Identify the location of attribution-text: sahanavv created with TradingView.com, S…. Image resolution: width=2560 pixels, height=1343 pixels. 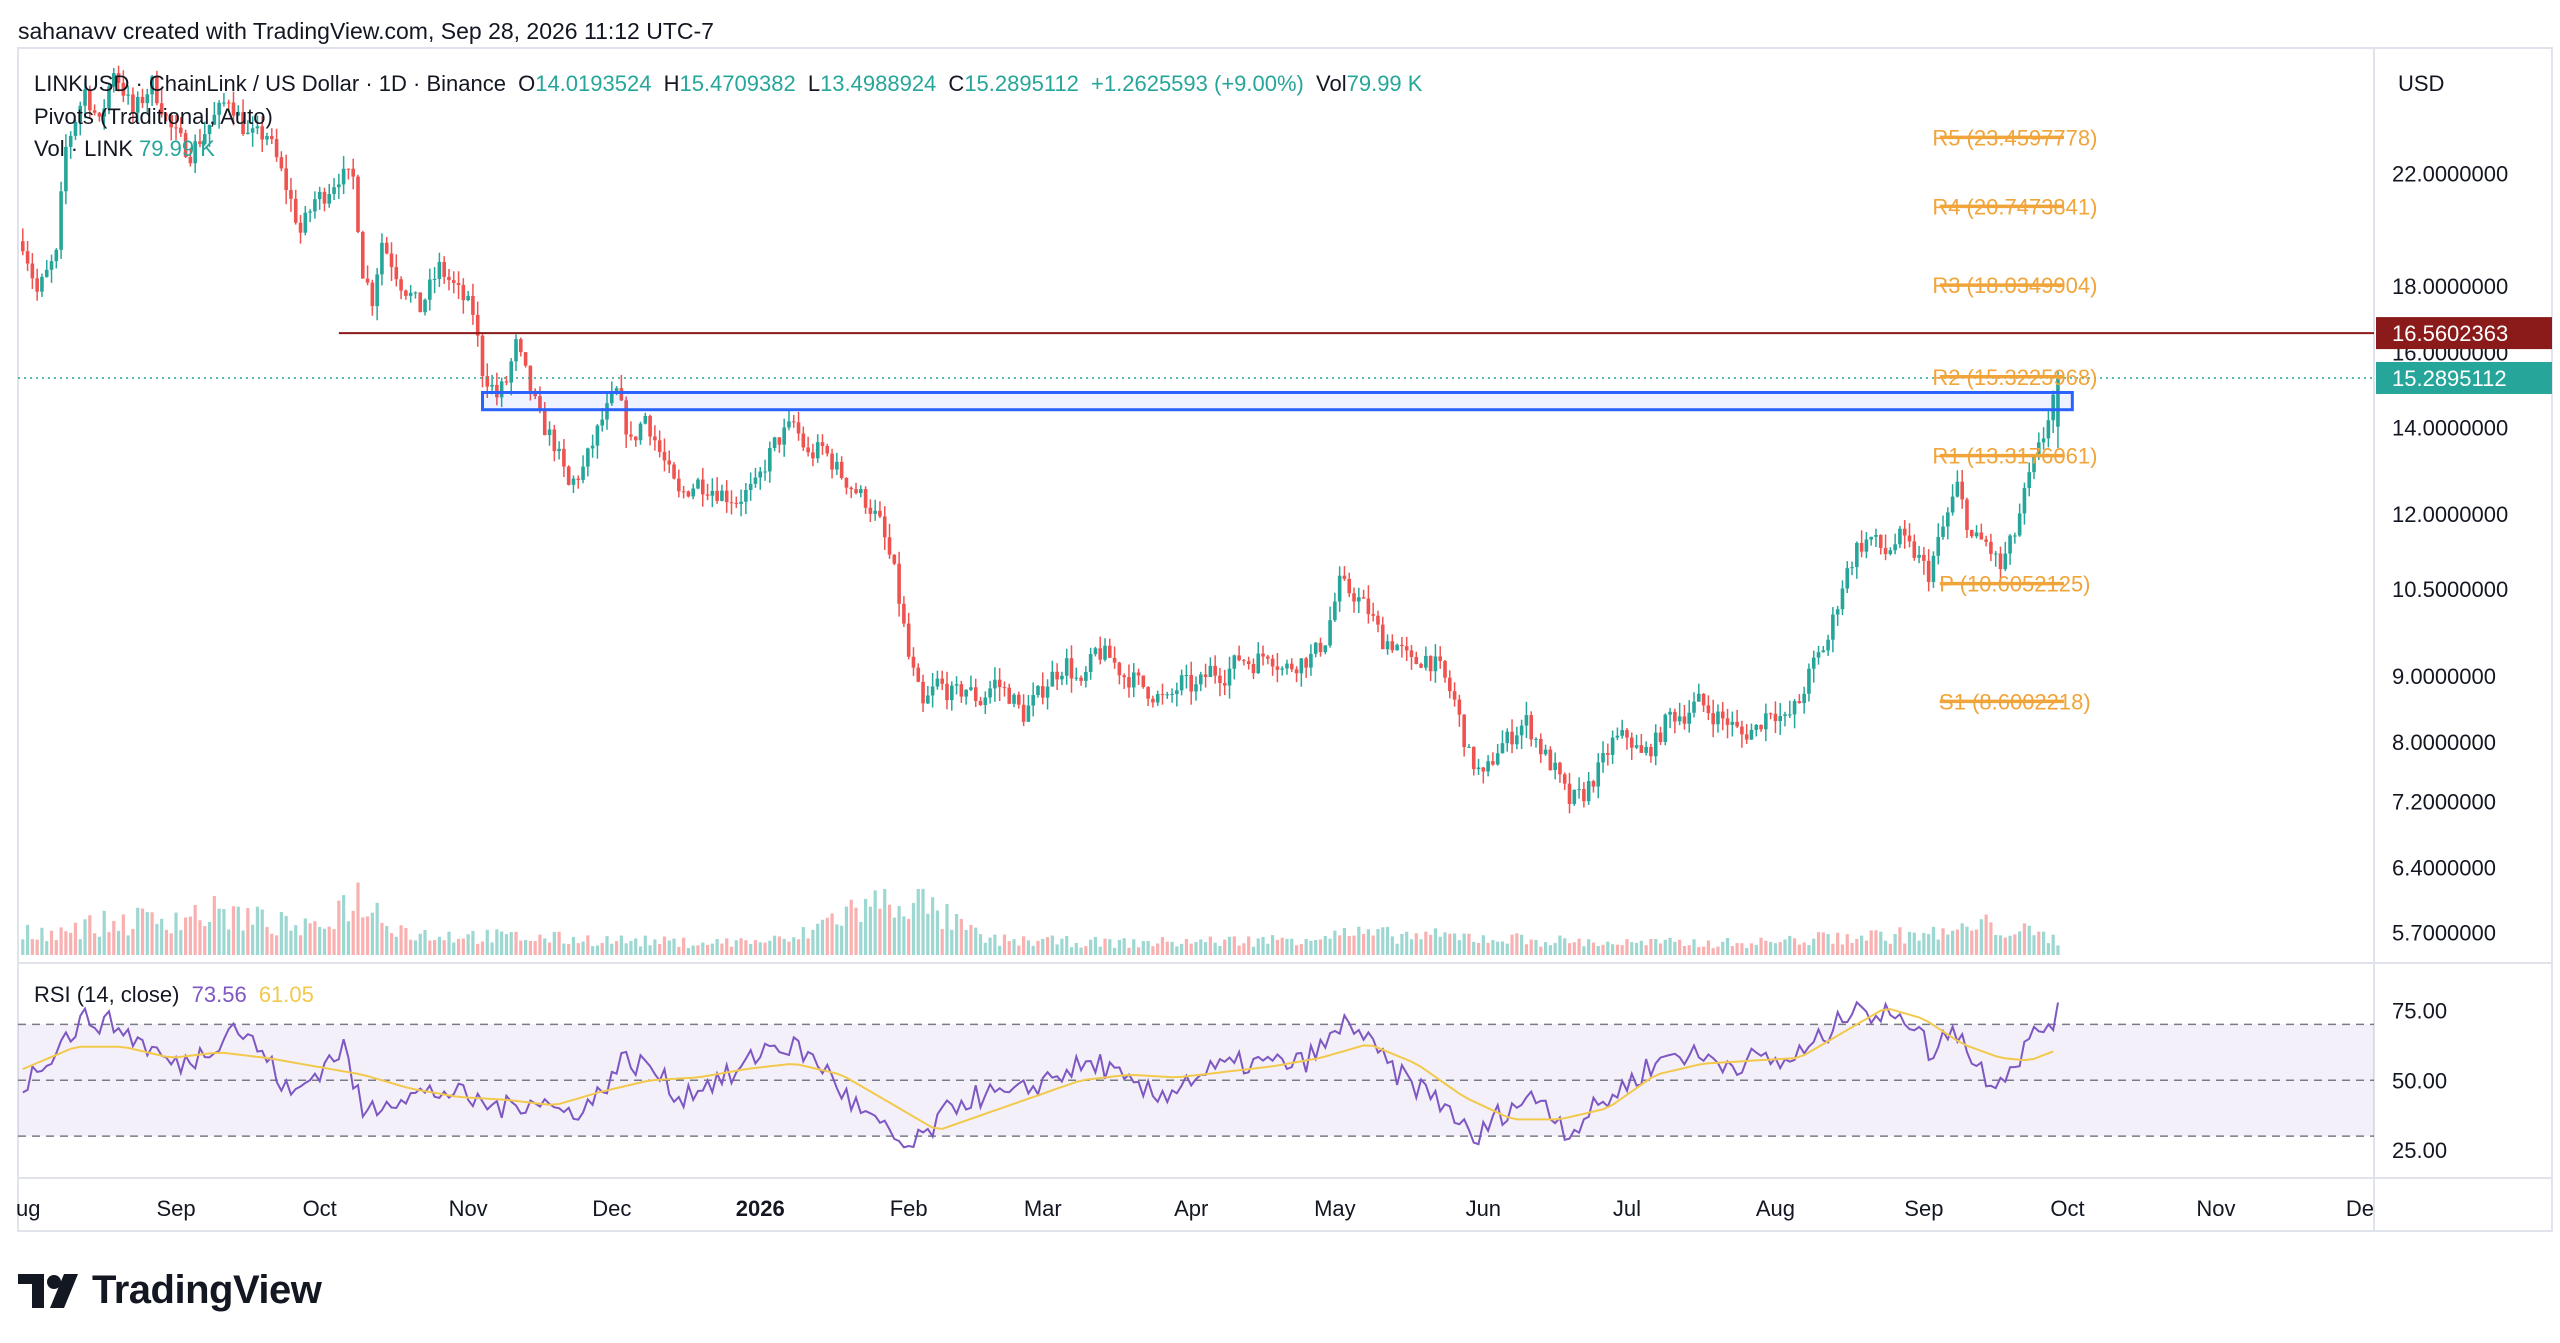
(366, 31).